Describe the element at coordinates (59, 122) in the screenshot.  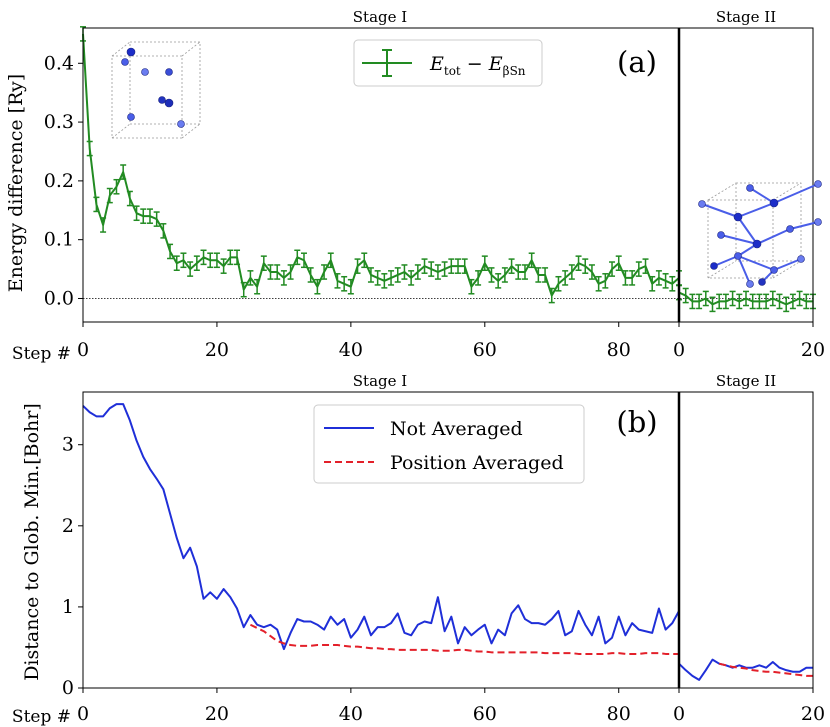
I see `panel-a-ytick-label-3: 0.3` at that location.